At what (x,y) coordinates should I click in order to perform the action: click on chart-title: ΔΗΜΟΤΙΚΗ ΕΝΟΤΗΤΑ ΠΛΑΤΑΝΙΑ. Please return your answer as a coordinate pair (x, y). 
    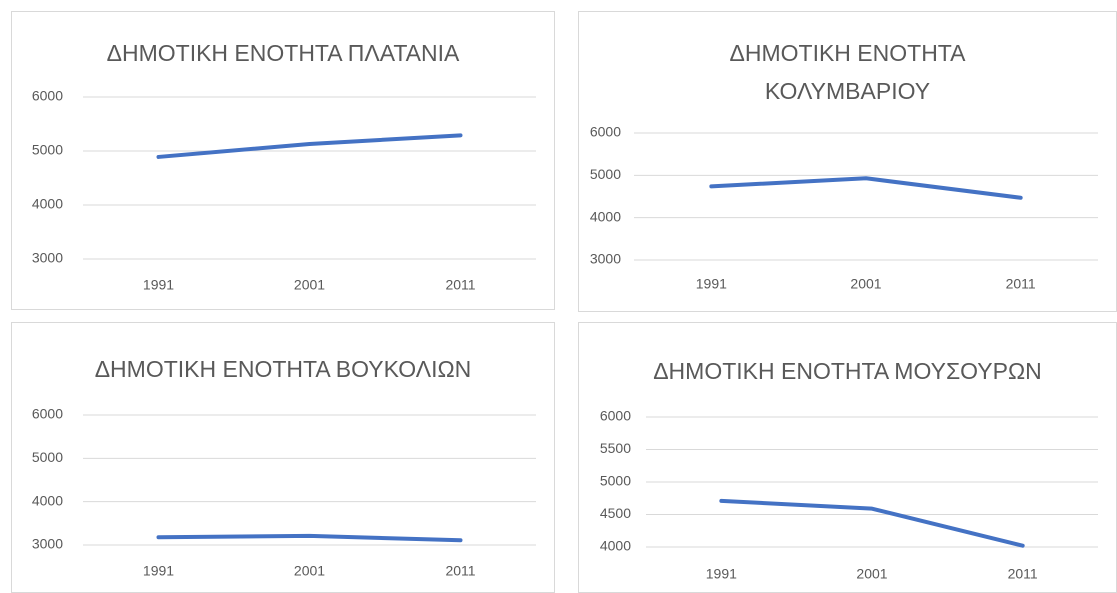
    Looking at the image, I should click on (283, 53).